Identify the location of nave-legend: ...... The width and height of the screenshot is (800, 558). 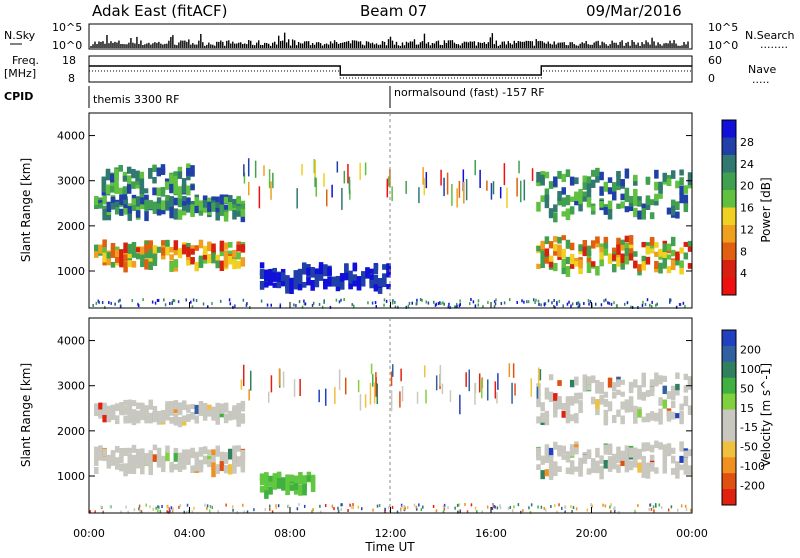
(760, 79).